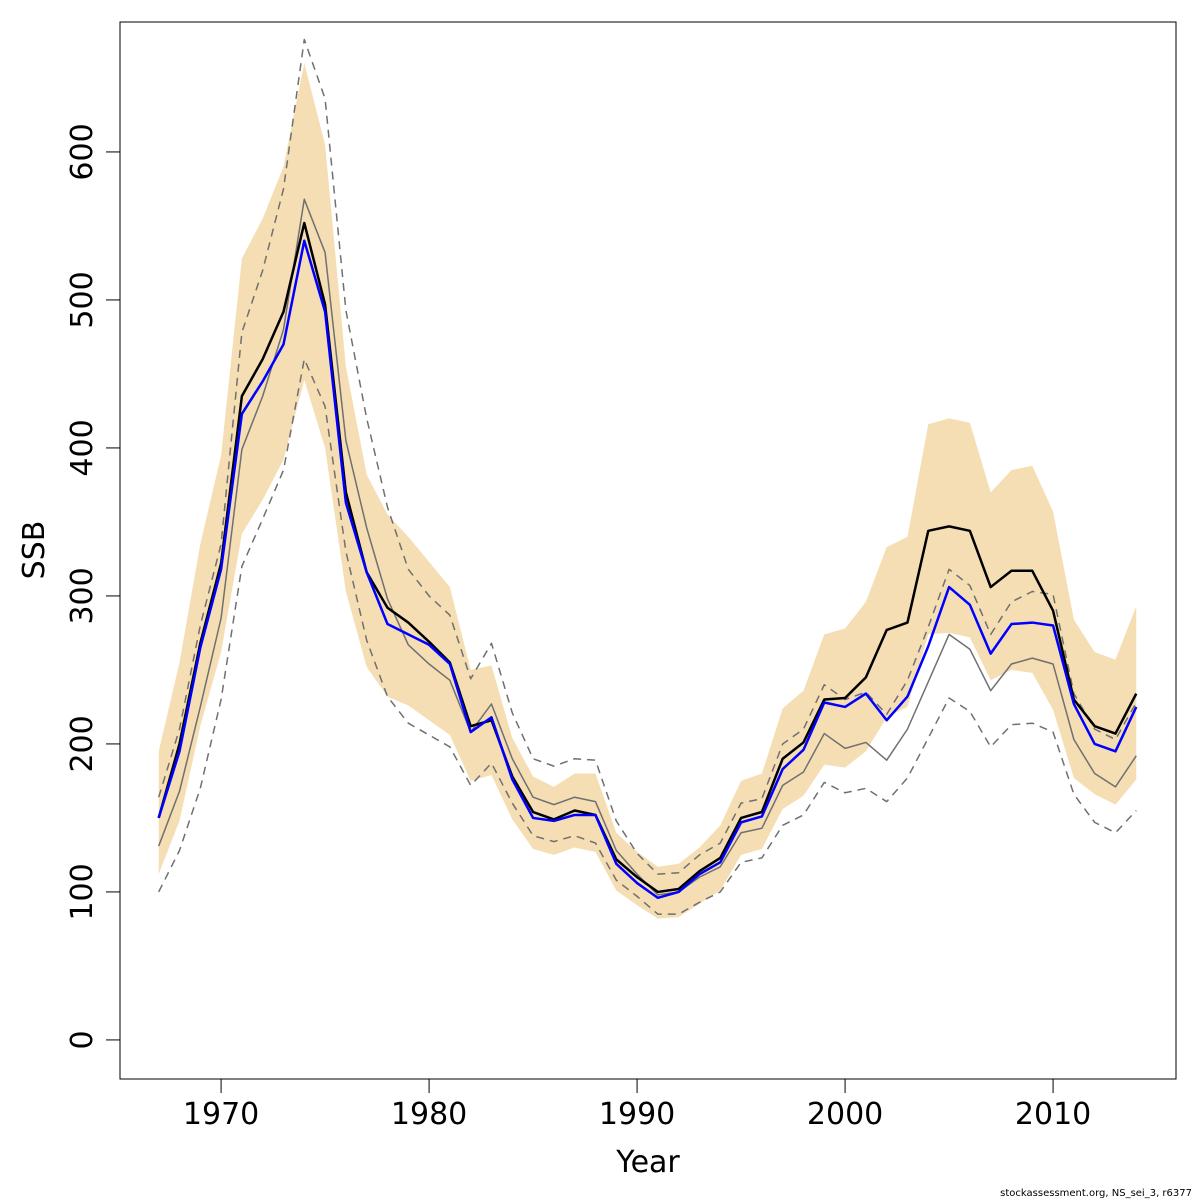 The height and width of the screenshot is (1204, 1200). Describe the element at coordinates (647, 1162) in the screenshot. I see `x-axis-label: Year` at that location.